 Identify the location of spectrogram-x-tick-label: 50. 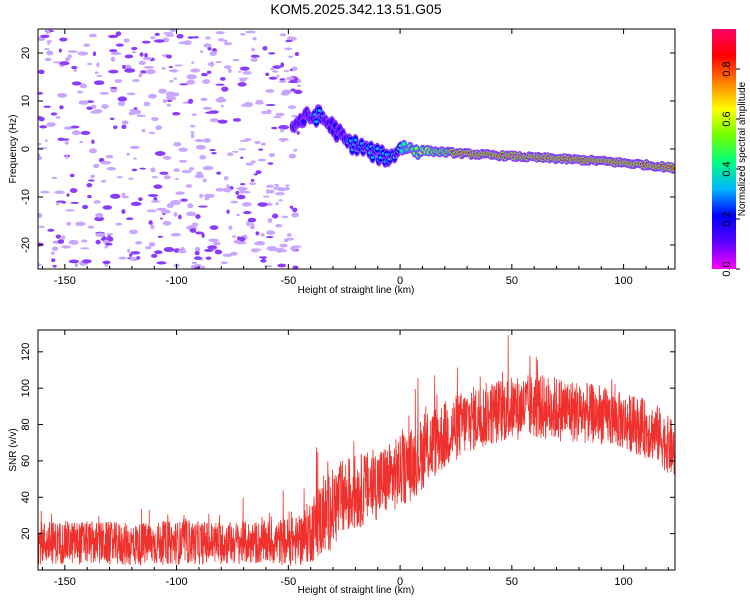
(512, 281).